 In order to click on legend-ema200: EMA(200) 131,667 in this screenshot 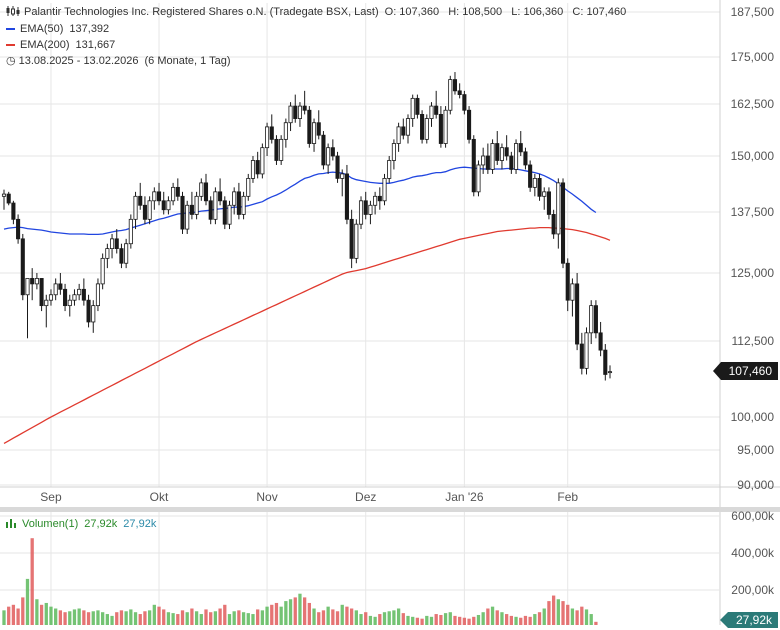, I will do `click(60, 45)`.